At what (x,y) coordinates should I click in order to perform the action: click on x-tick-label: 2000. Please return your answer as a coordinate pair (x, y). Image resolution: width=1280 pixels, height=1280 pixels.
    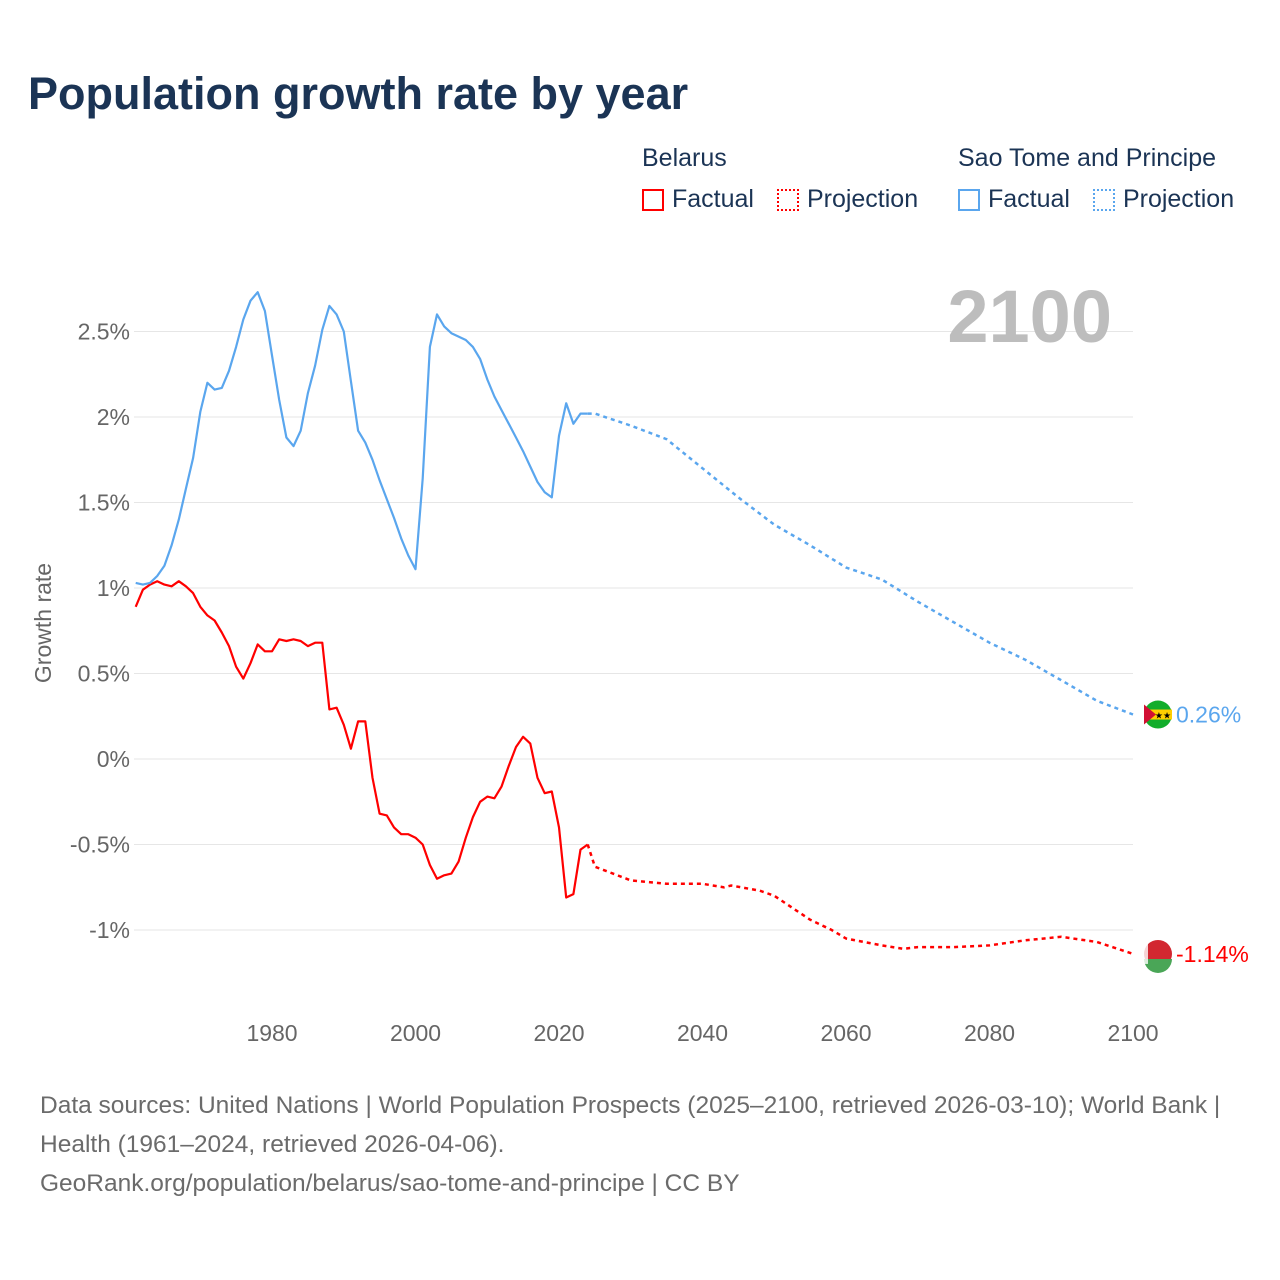
    Looking at the image, I should click on (415, 1033).